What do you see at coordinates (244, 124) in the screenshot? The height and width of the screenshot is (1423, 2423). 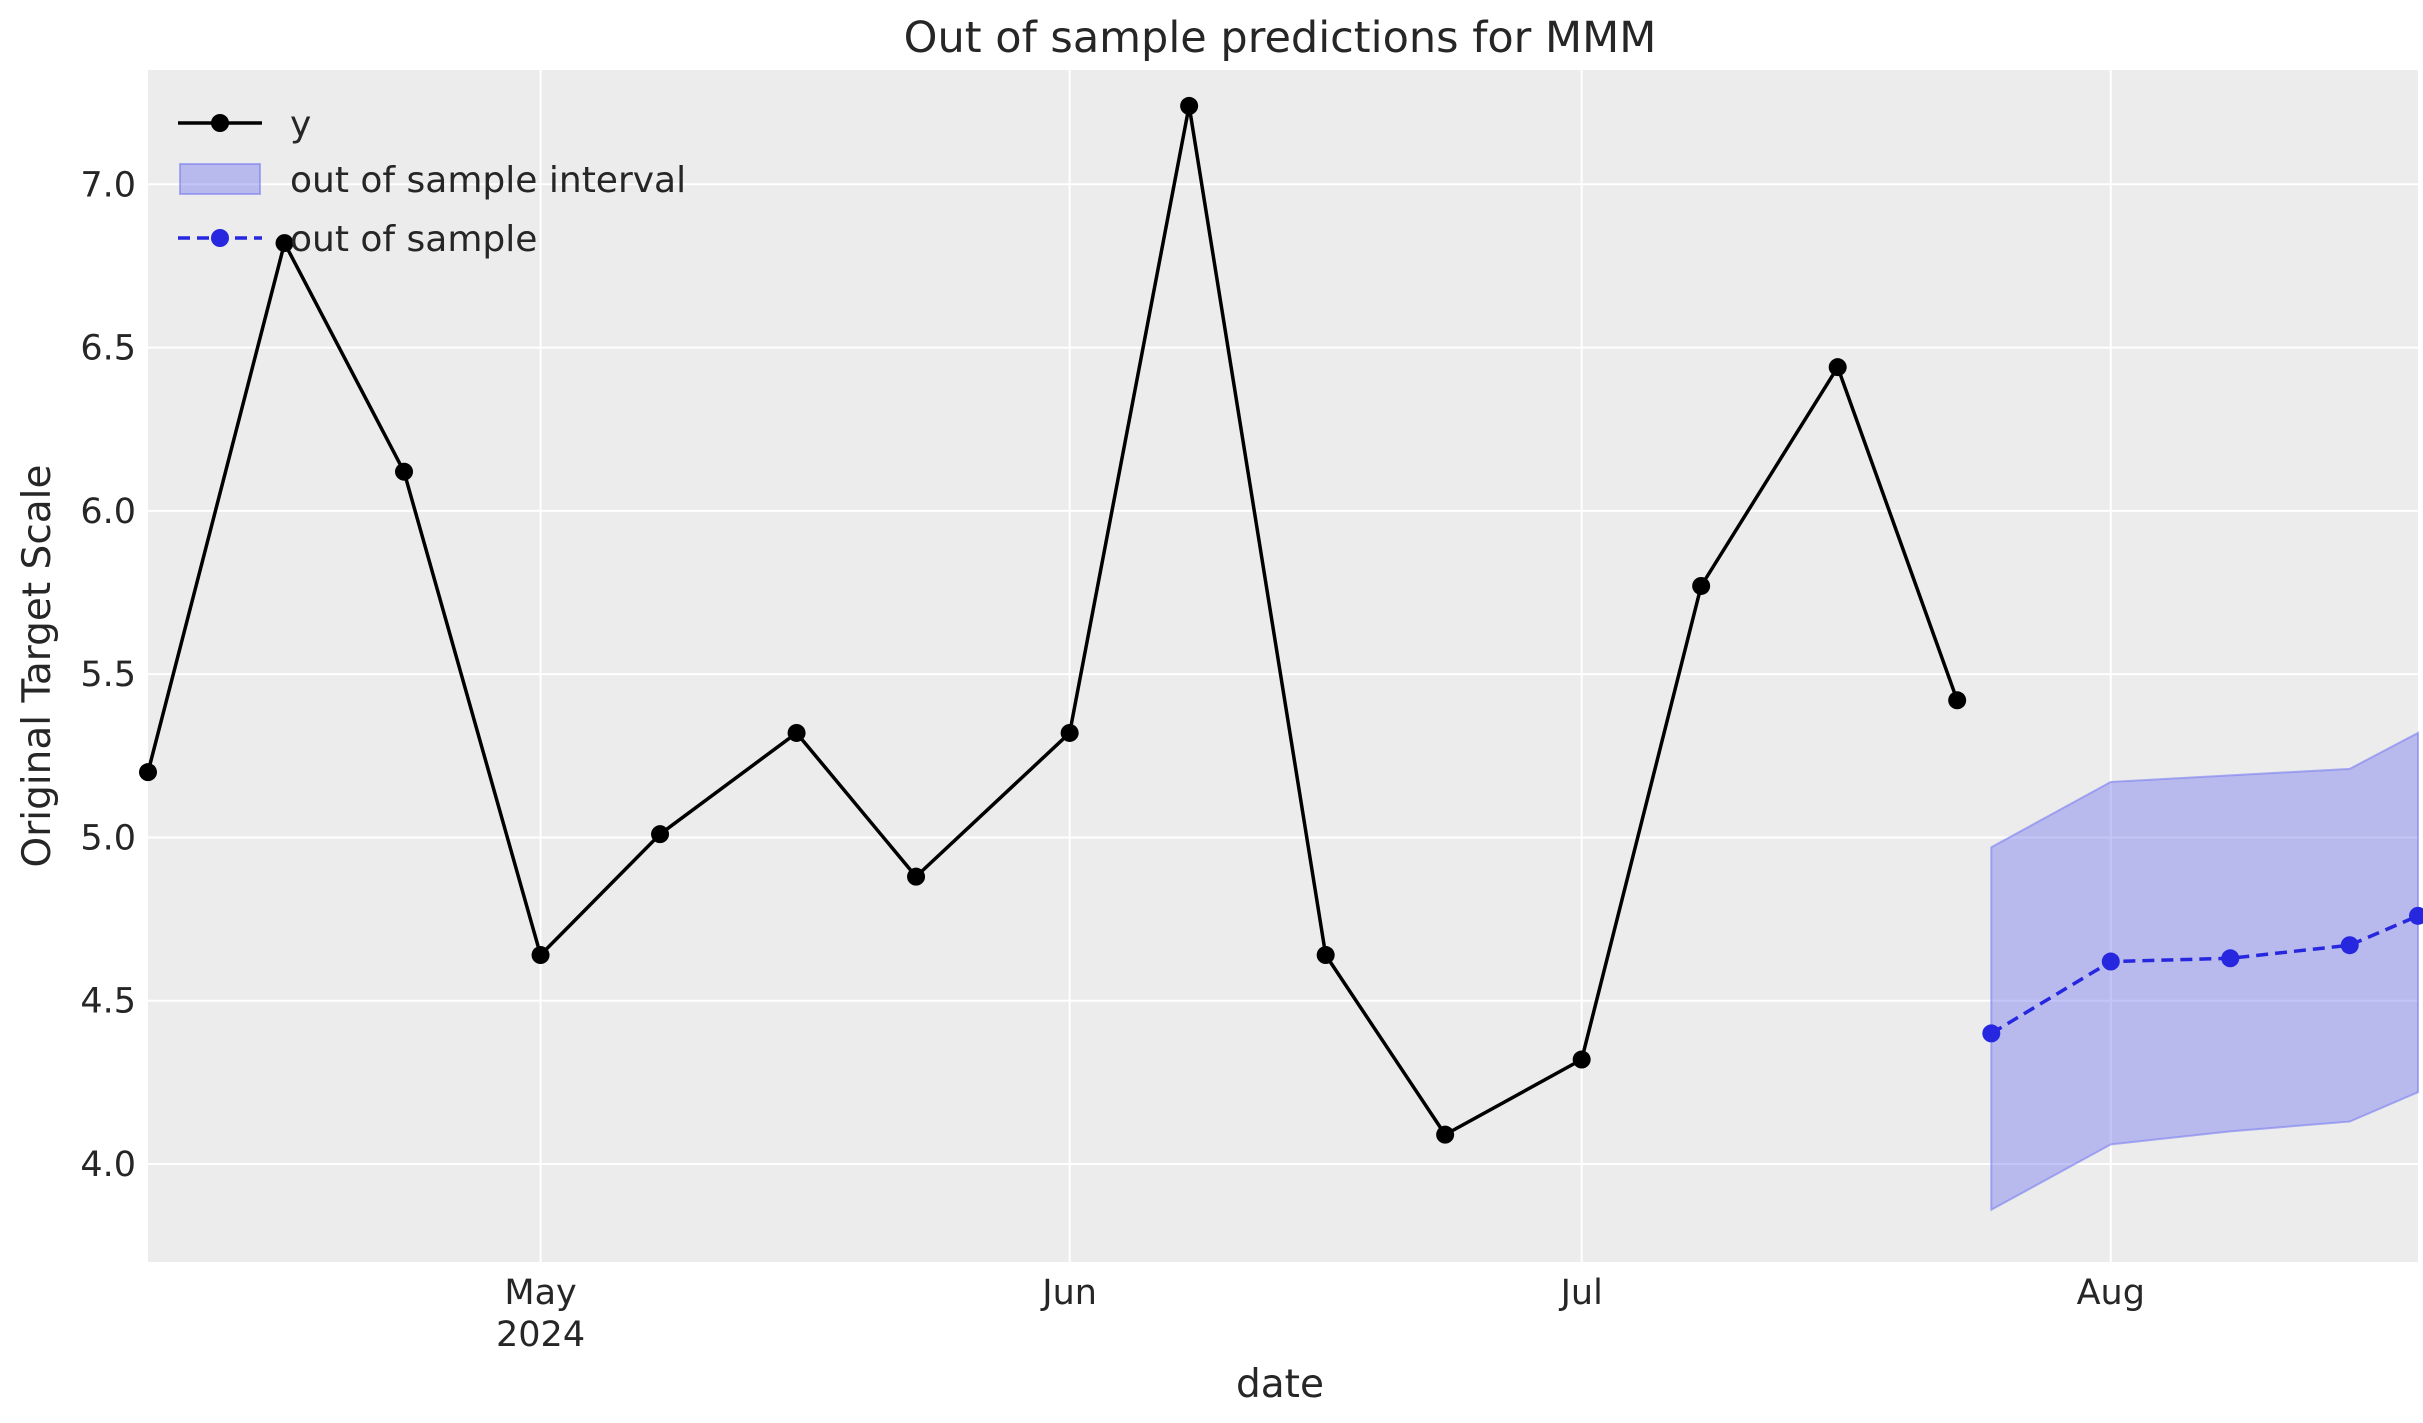 I see `legend-item-y: y` at bounding box center [244, 124].